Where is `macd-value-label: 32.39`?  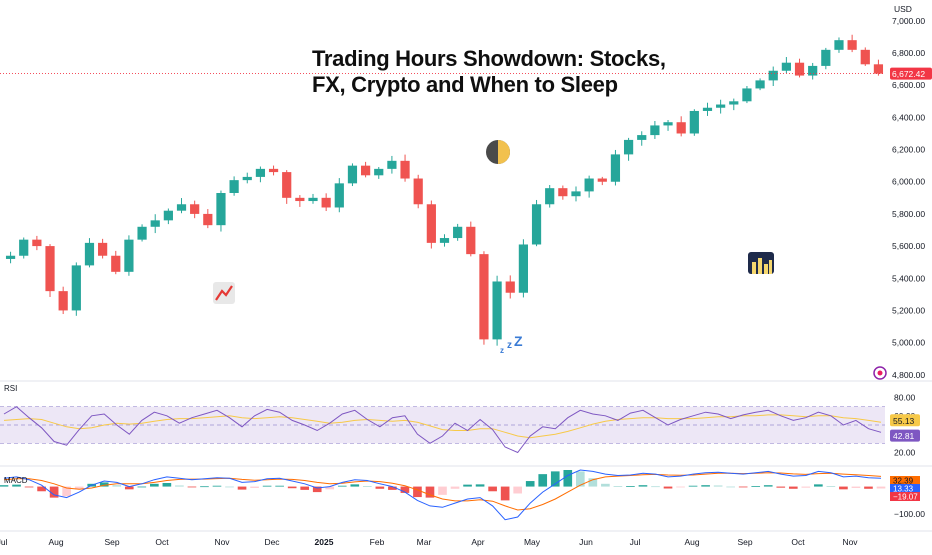 macd-value-label: 32.39 is located at coordinates (903, 481).